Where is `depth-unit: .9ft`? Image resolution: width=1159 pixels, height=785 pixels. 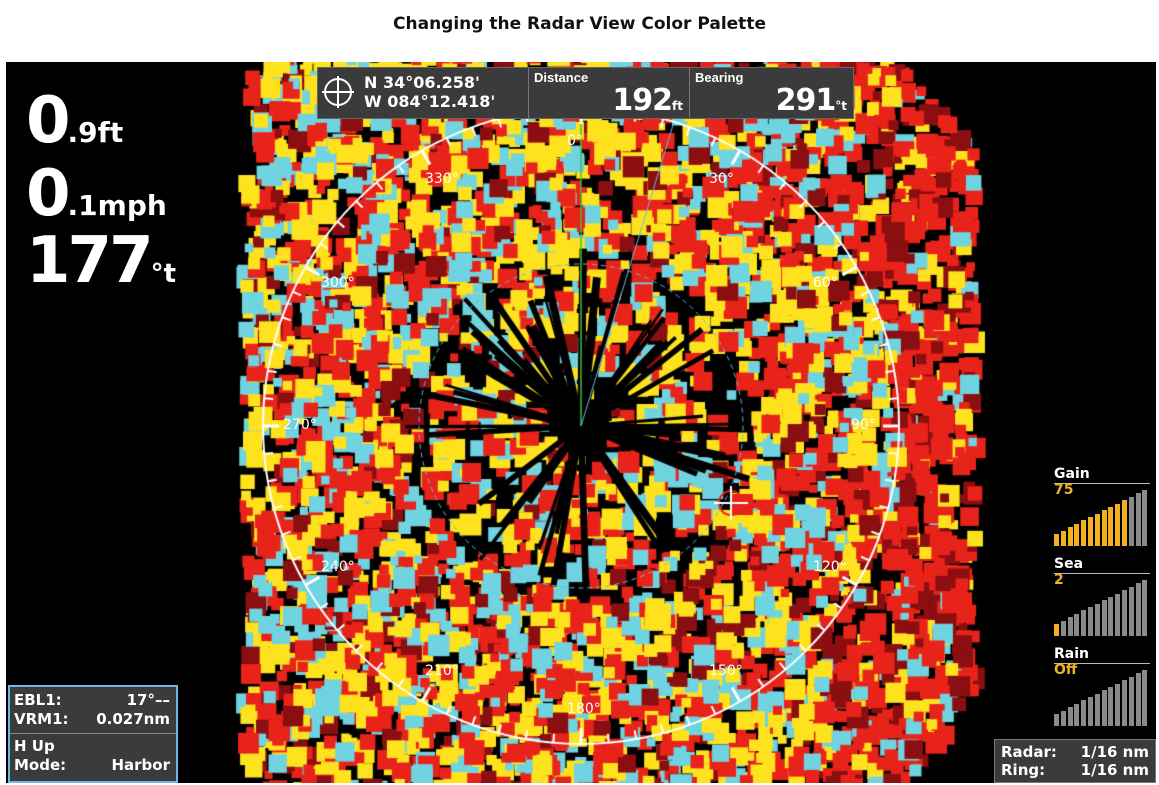
depth-unit: .9ft is located at coordinates (95, 132).